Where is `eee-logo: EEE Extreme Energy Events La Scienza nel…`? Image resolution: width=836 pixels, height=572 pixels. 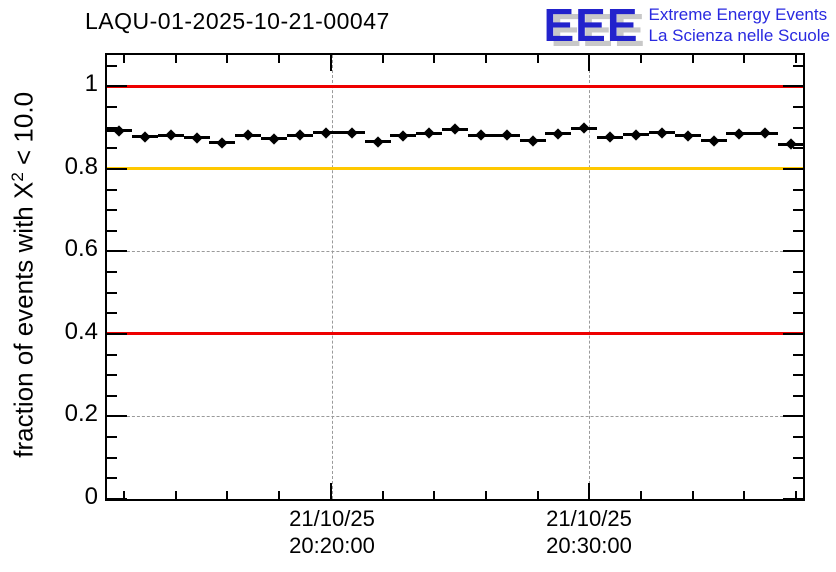 eee-logo: EEE Extreme Energy Events La Scienza nel… is located at coordinates (686, 25).